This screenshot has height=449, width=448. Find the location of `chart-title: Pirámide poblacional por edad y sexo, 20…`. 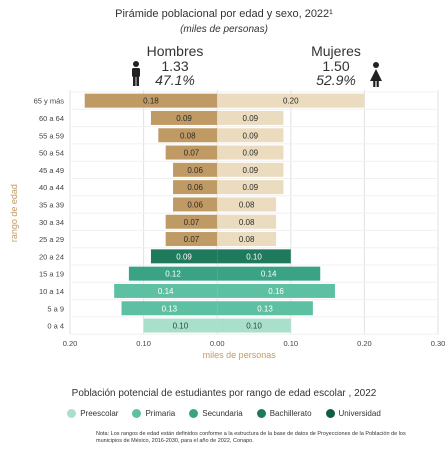

chart-title: Pirámide poblacional por edad y sexo, 20… is located at coordinates (224, 14).